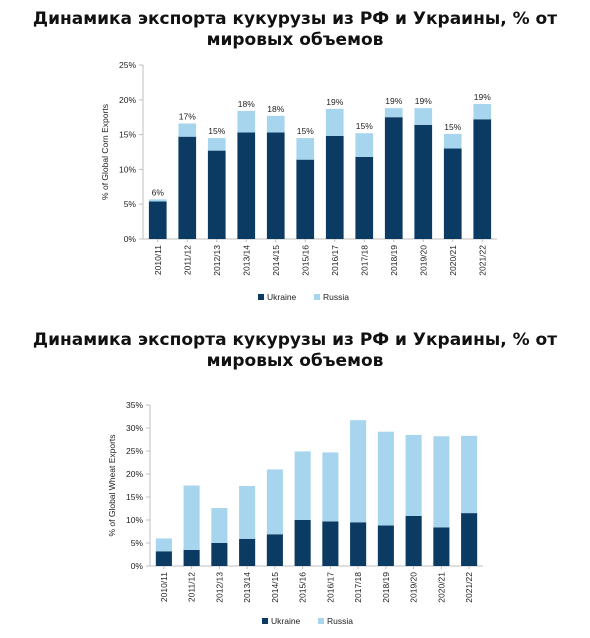  What do you see at coordinates (286, 621) in the screenshot?
I see `legend-label-ukraine: Ukraine` at bounding box center [286, 621].